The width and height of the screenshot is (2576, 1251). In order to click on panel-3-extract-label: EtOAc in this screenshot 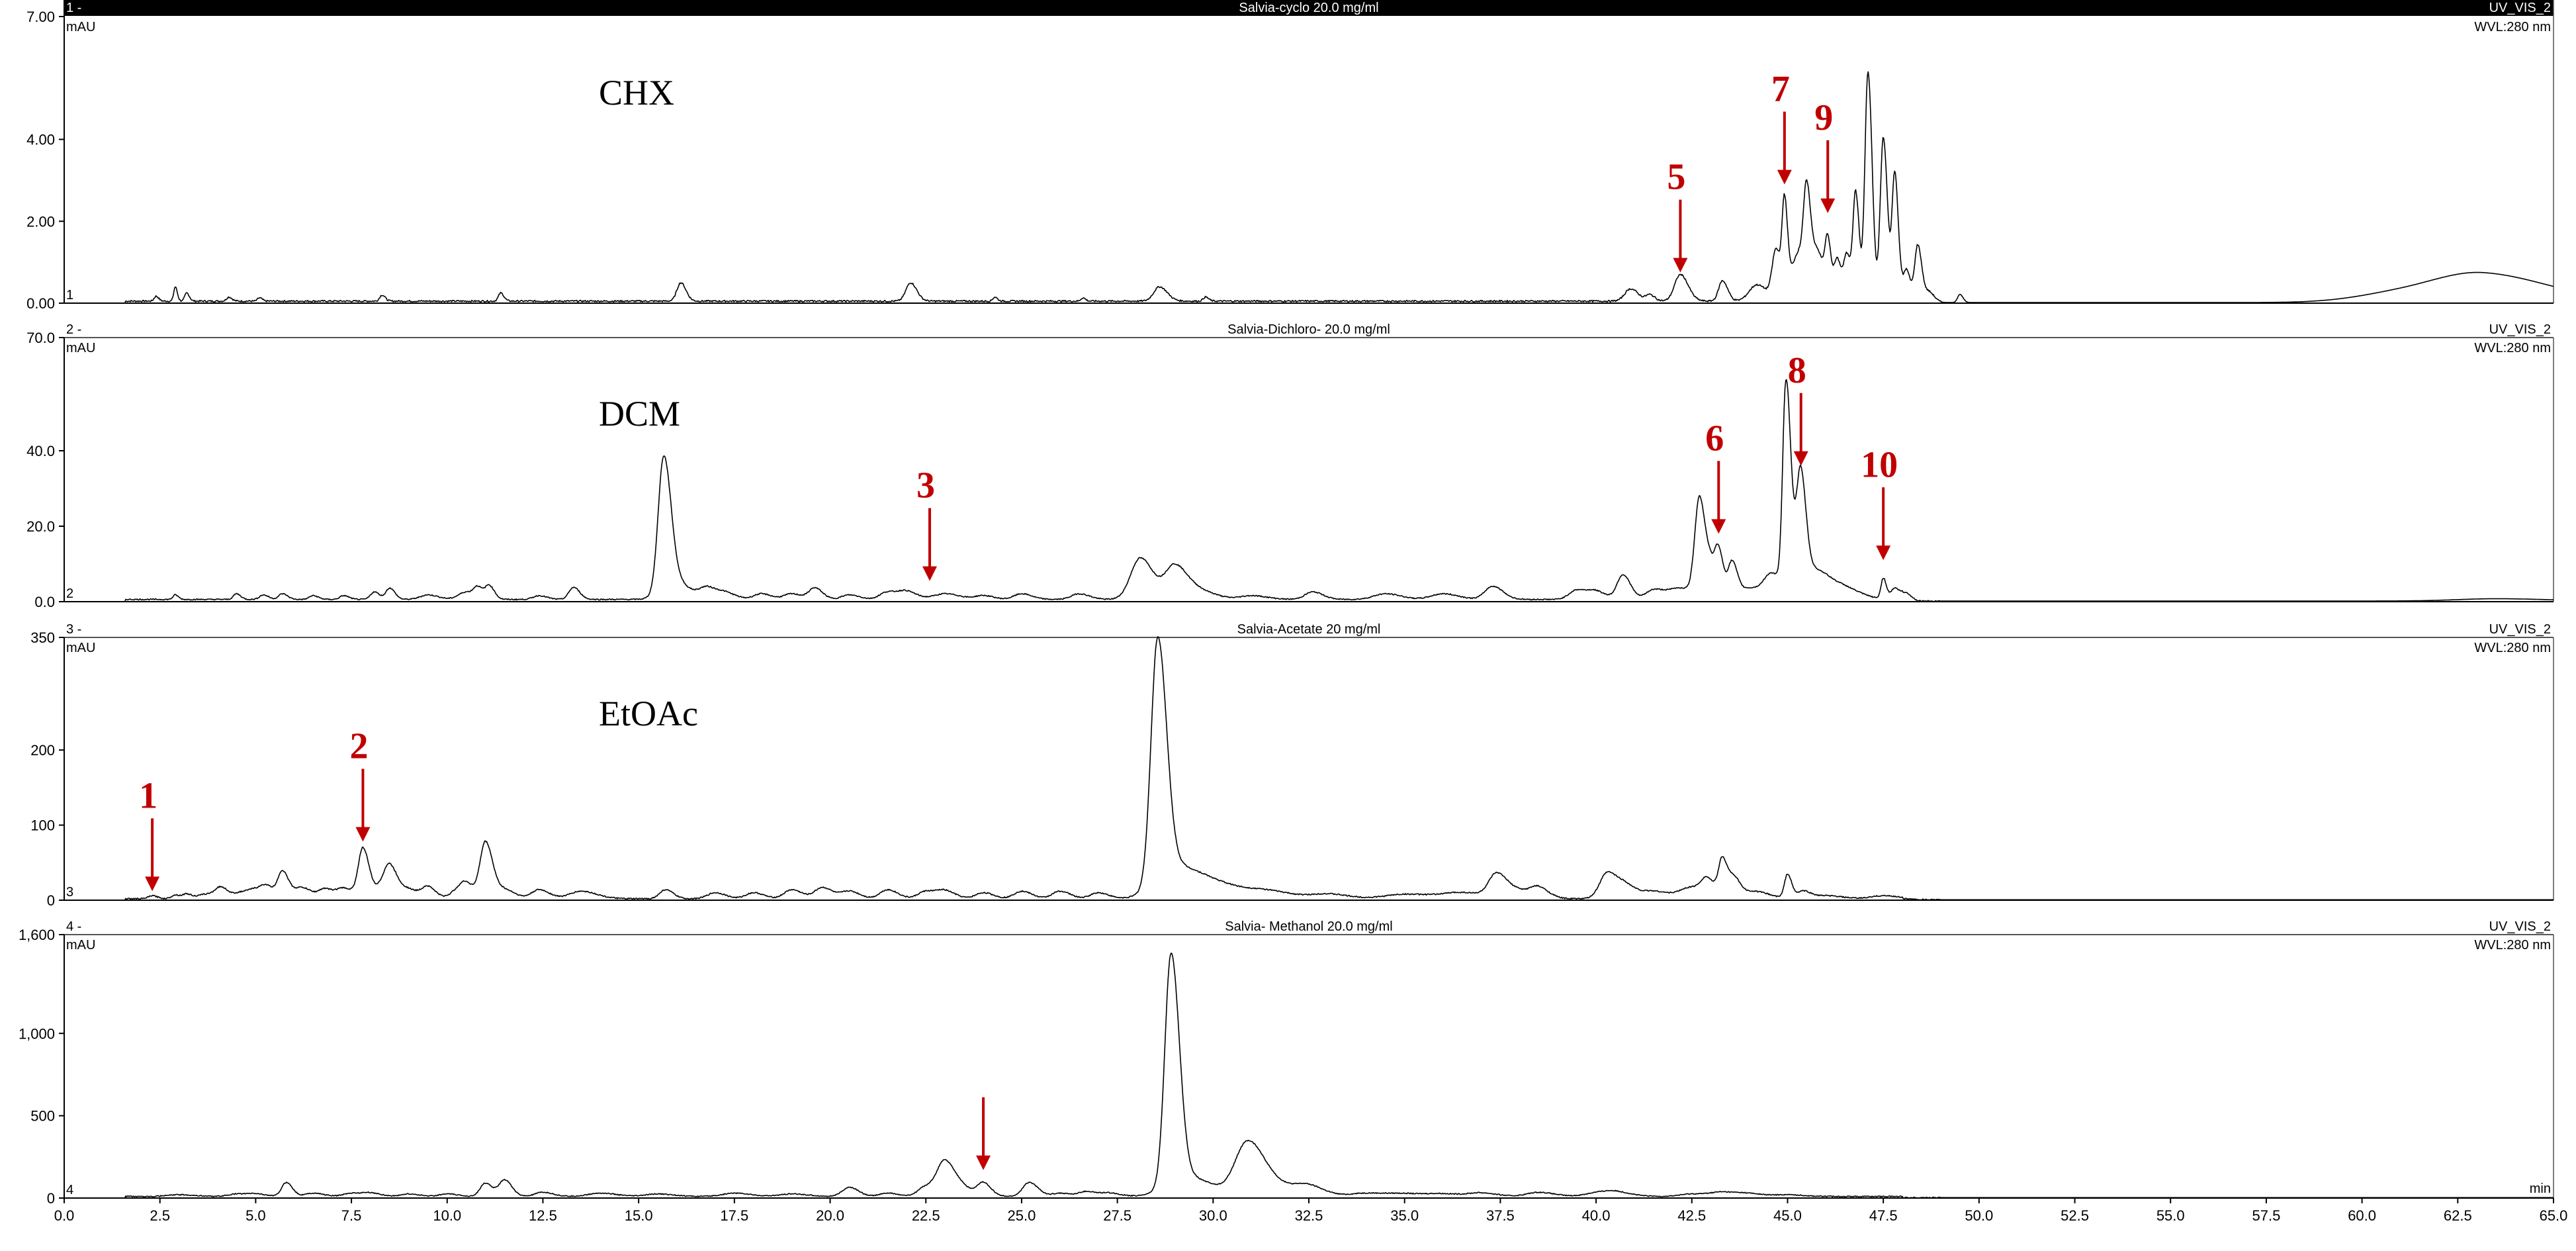, I will do `click(648, 713)`.